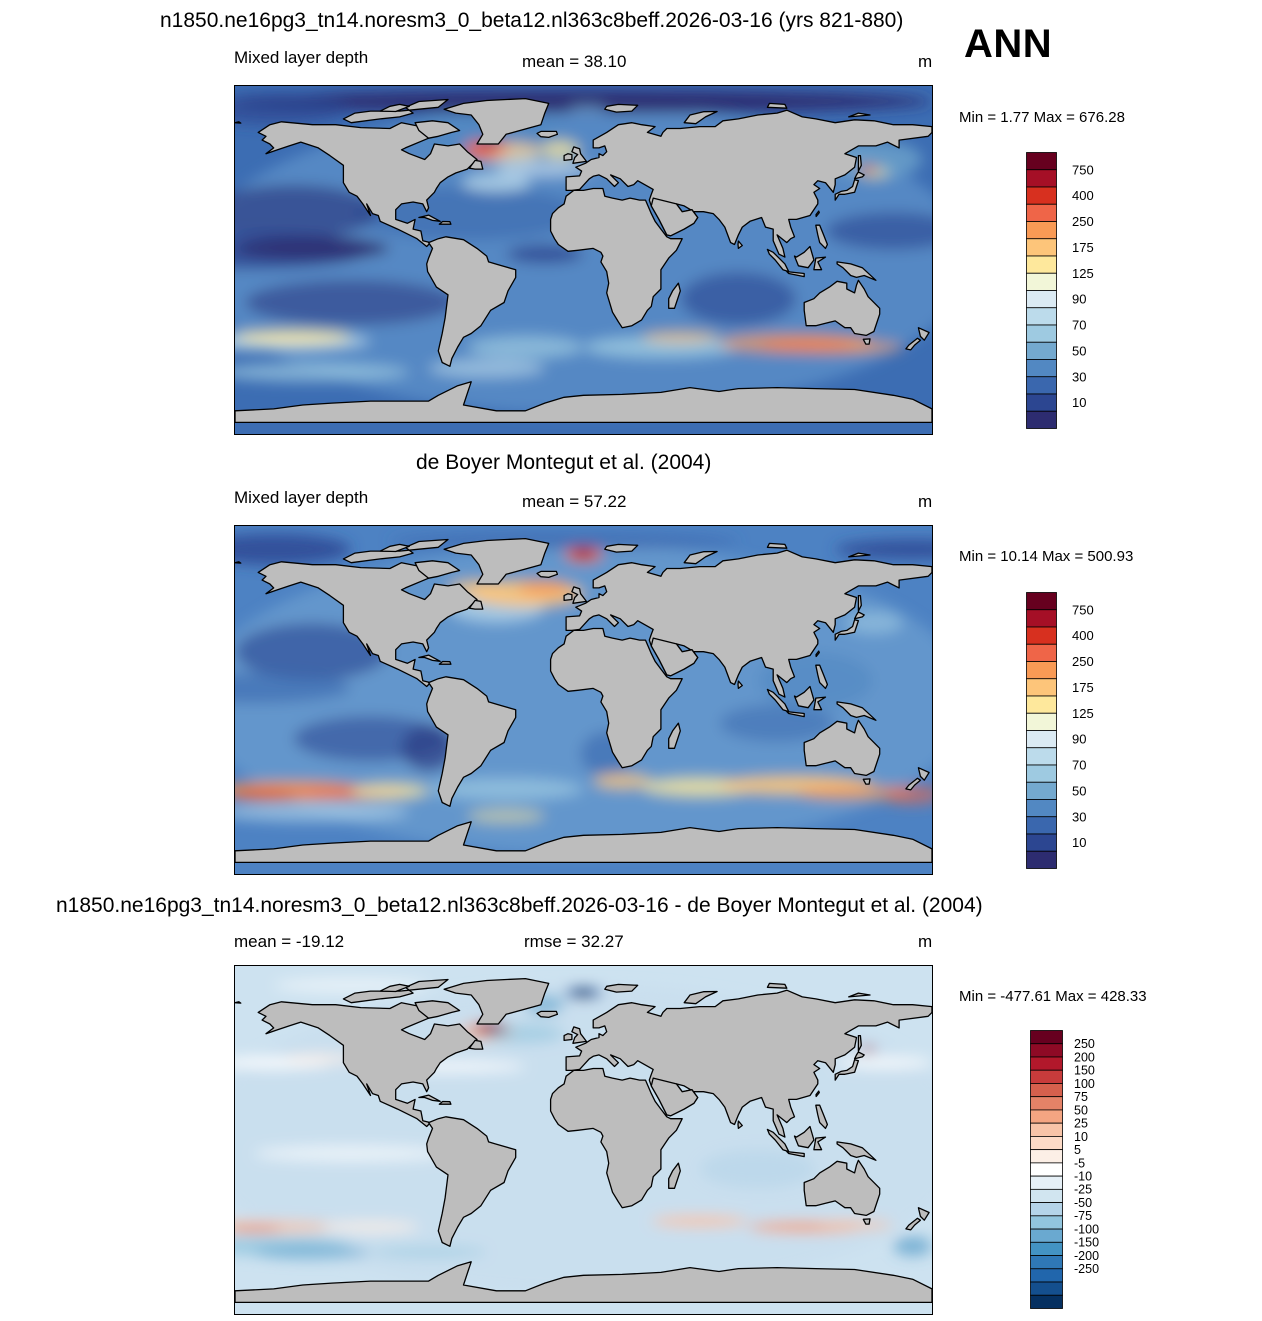 This screenshot has height=1321, width=1262. What do you see at coordinates (1081, 1097) in the screenshot?
I see `colorbar-tick-label: 75` at bounding box center [1081, 1097].